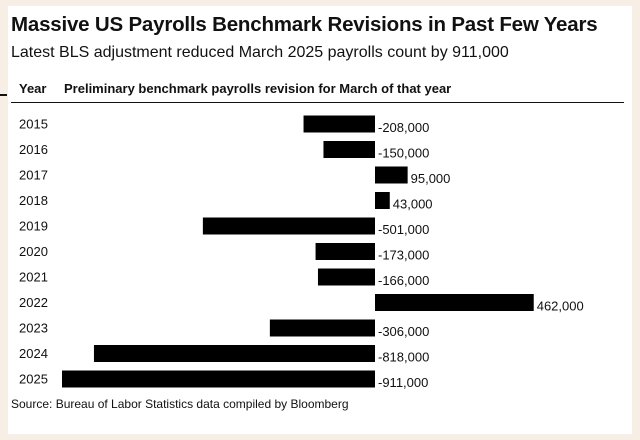  Describe the element at coordinates (33, 149) in the screenshot. I see `year-label: 2016` at that location.